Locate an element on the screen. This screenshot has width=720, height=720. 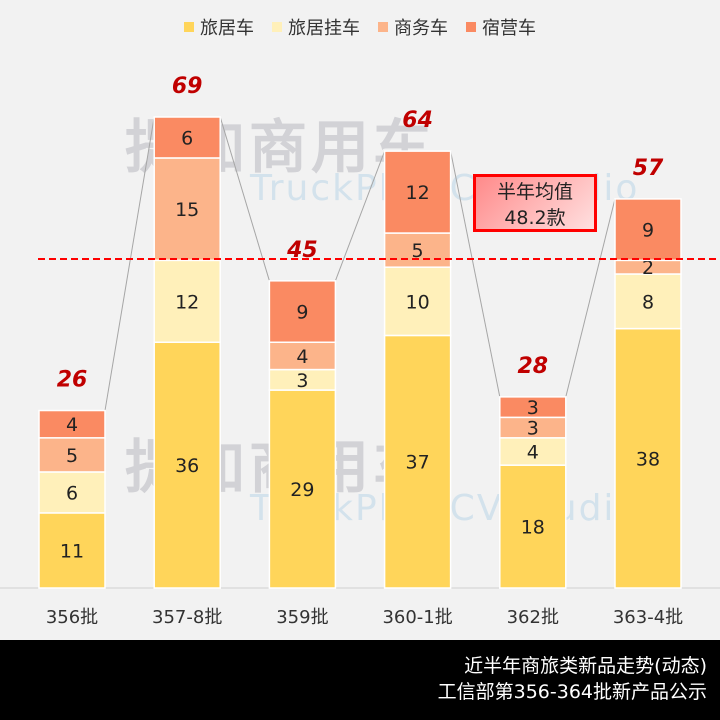
legend-item: 宿营车 is located at coordinates (501, 27).